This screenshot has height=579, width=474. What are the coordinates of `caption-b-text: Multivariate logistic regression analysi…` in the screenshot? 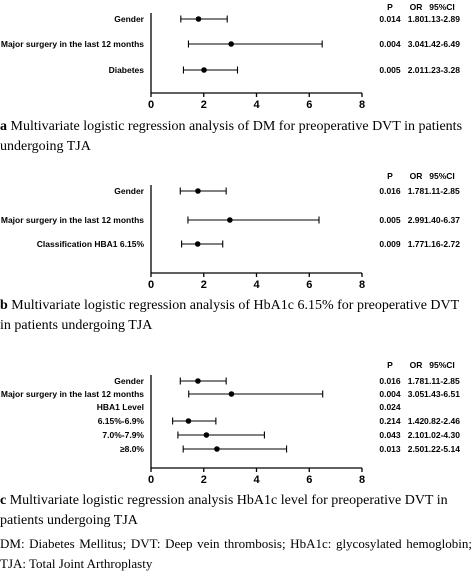 It's located at (229, 315).